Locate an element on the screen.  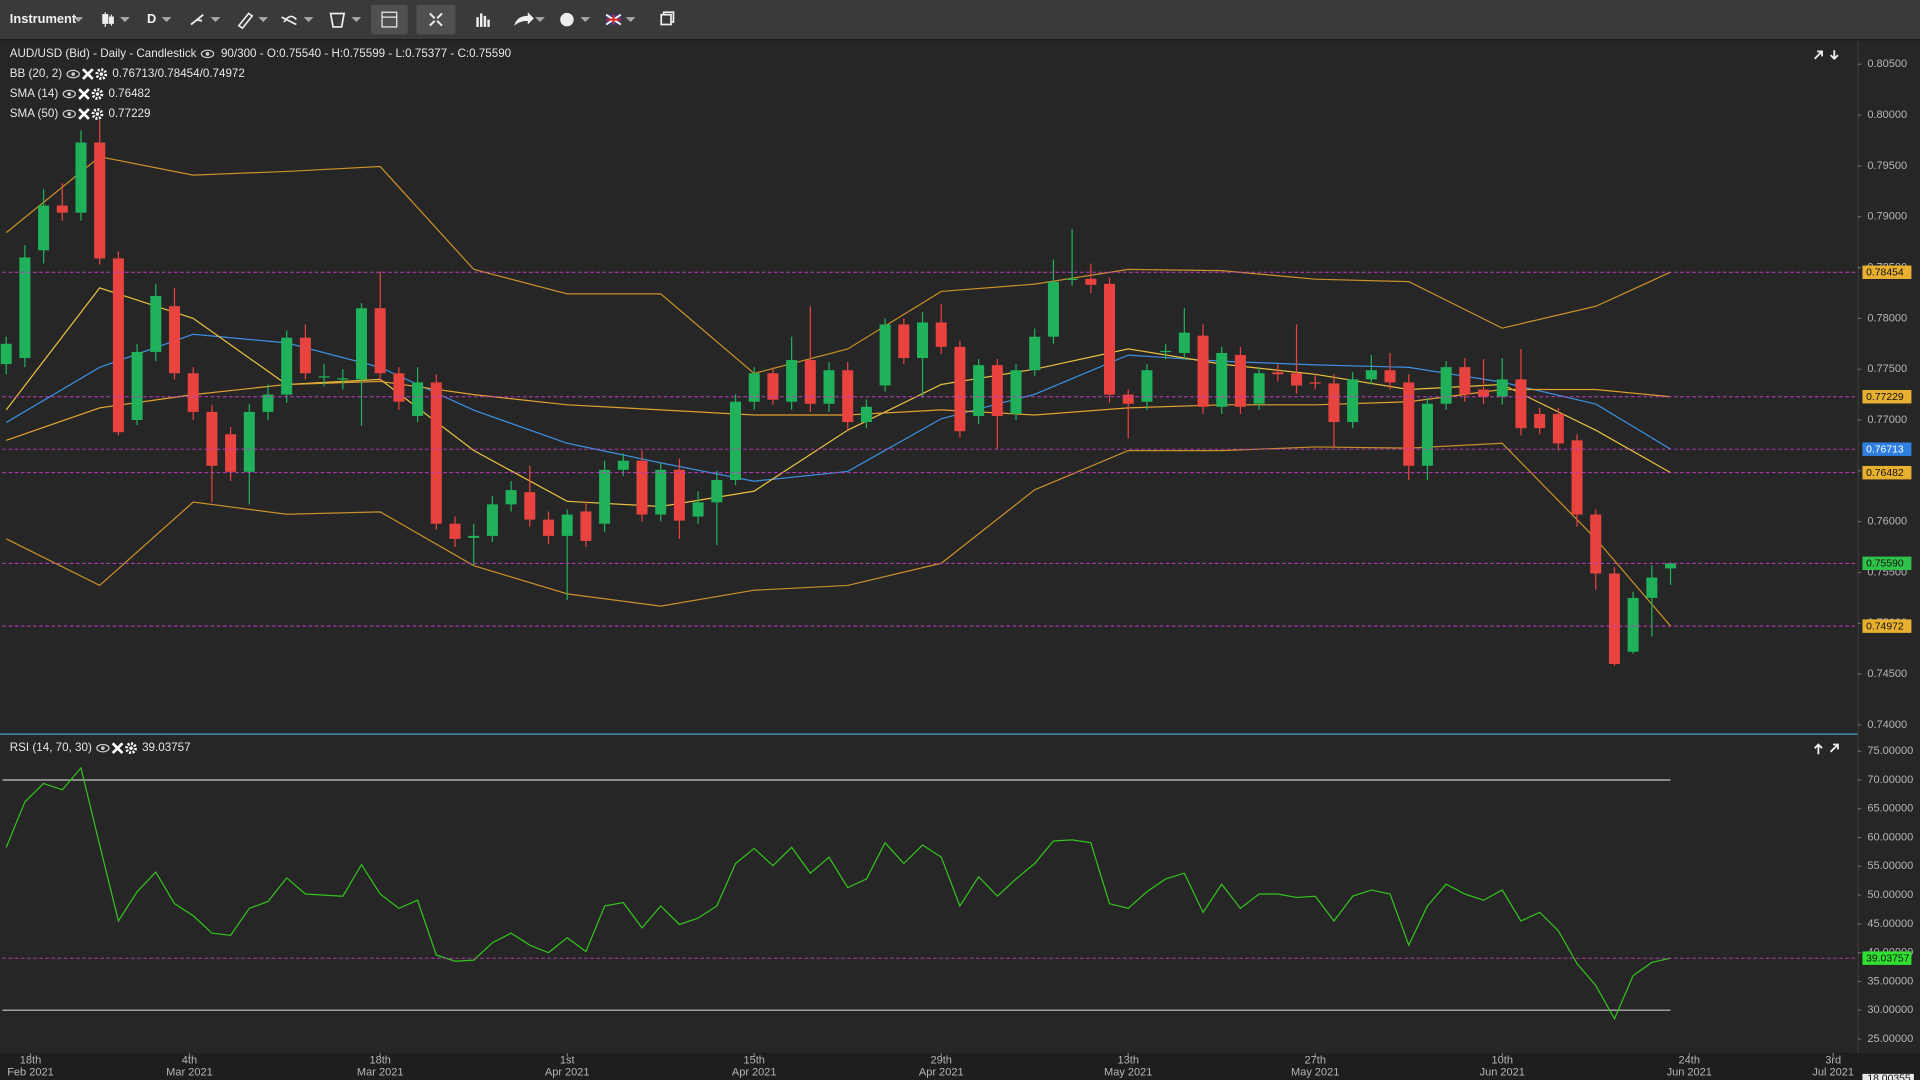
theme-button is located at coordinates (567, 19).